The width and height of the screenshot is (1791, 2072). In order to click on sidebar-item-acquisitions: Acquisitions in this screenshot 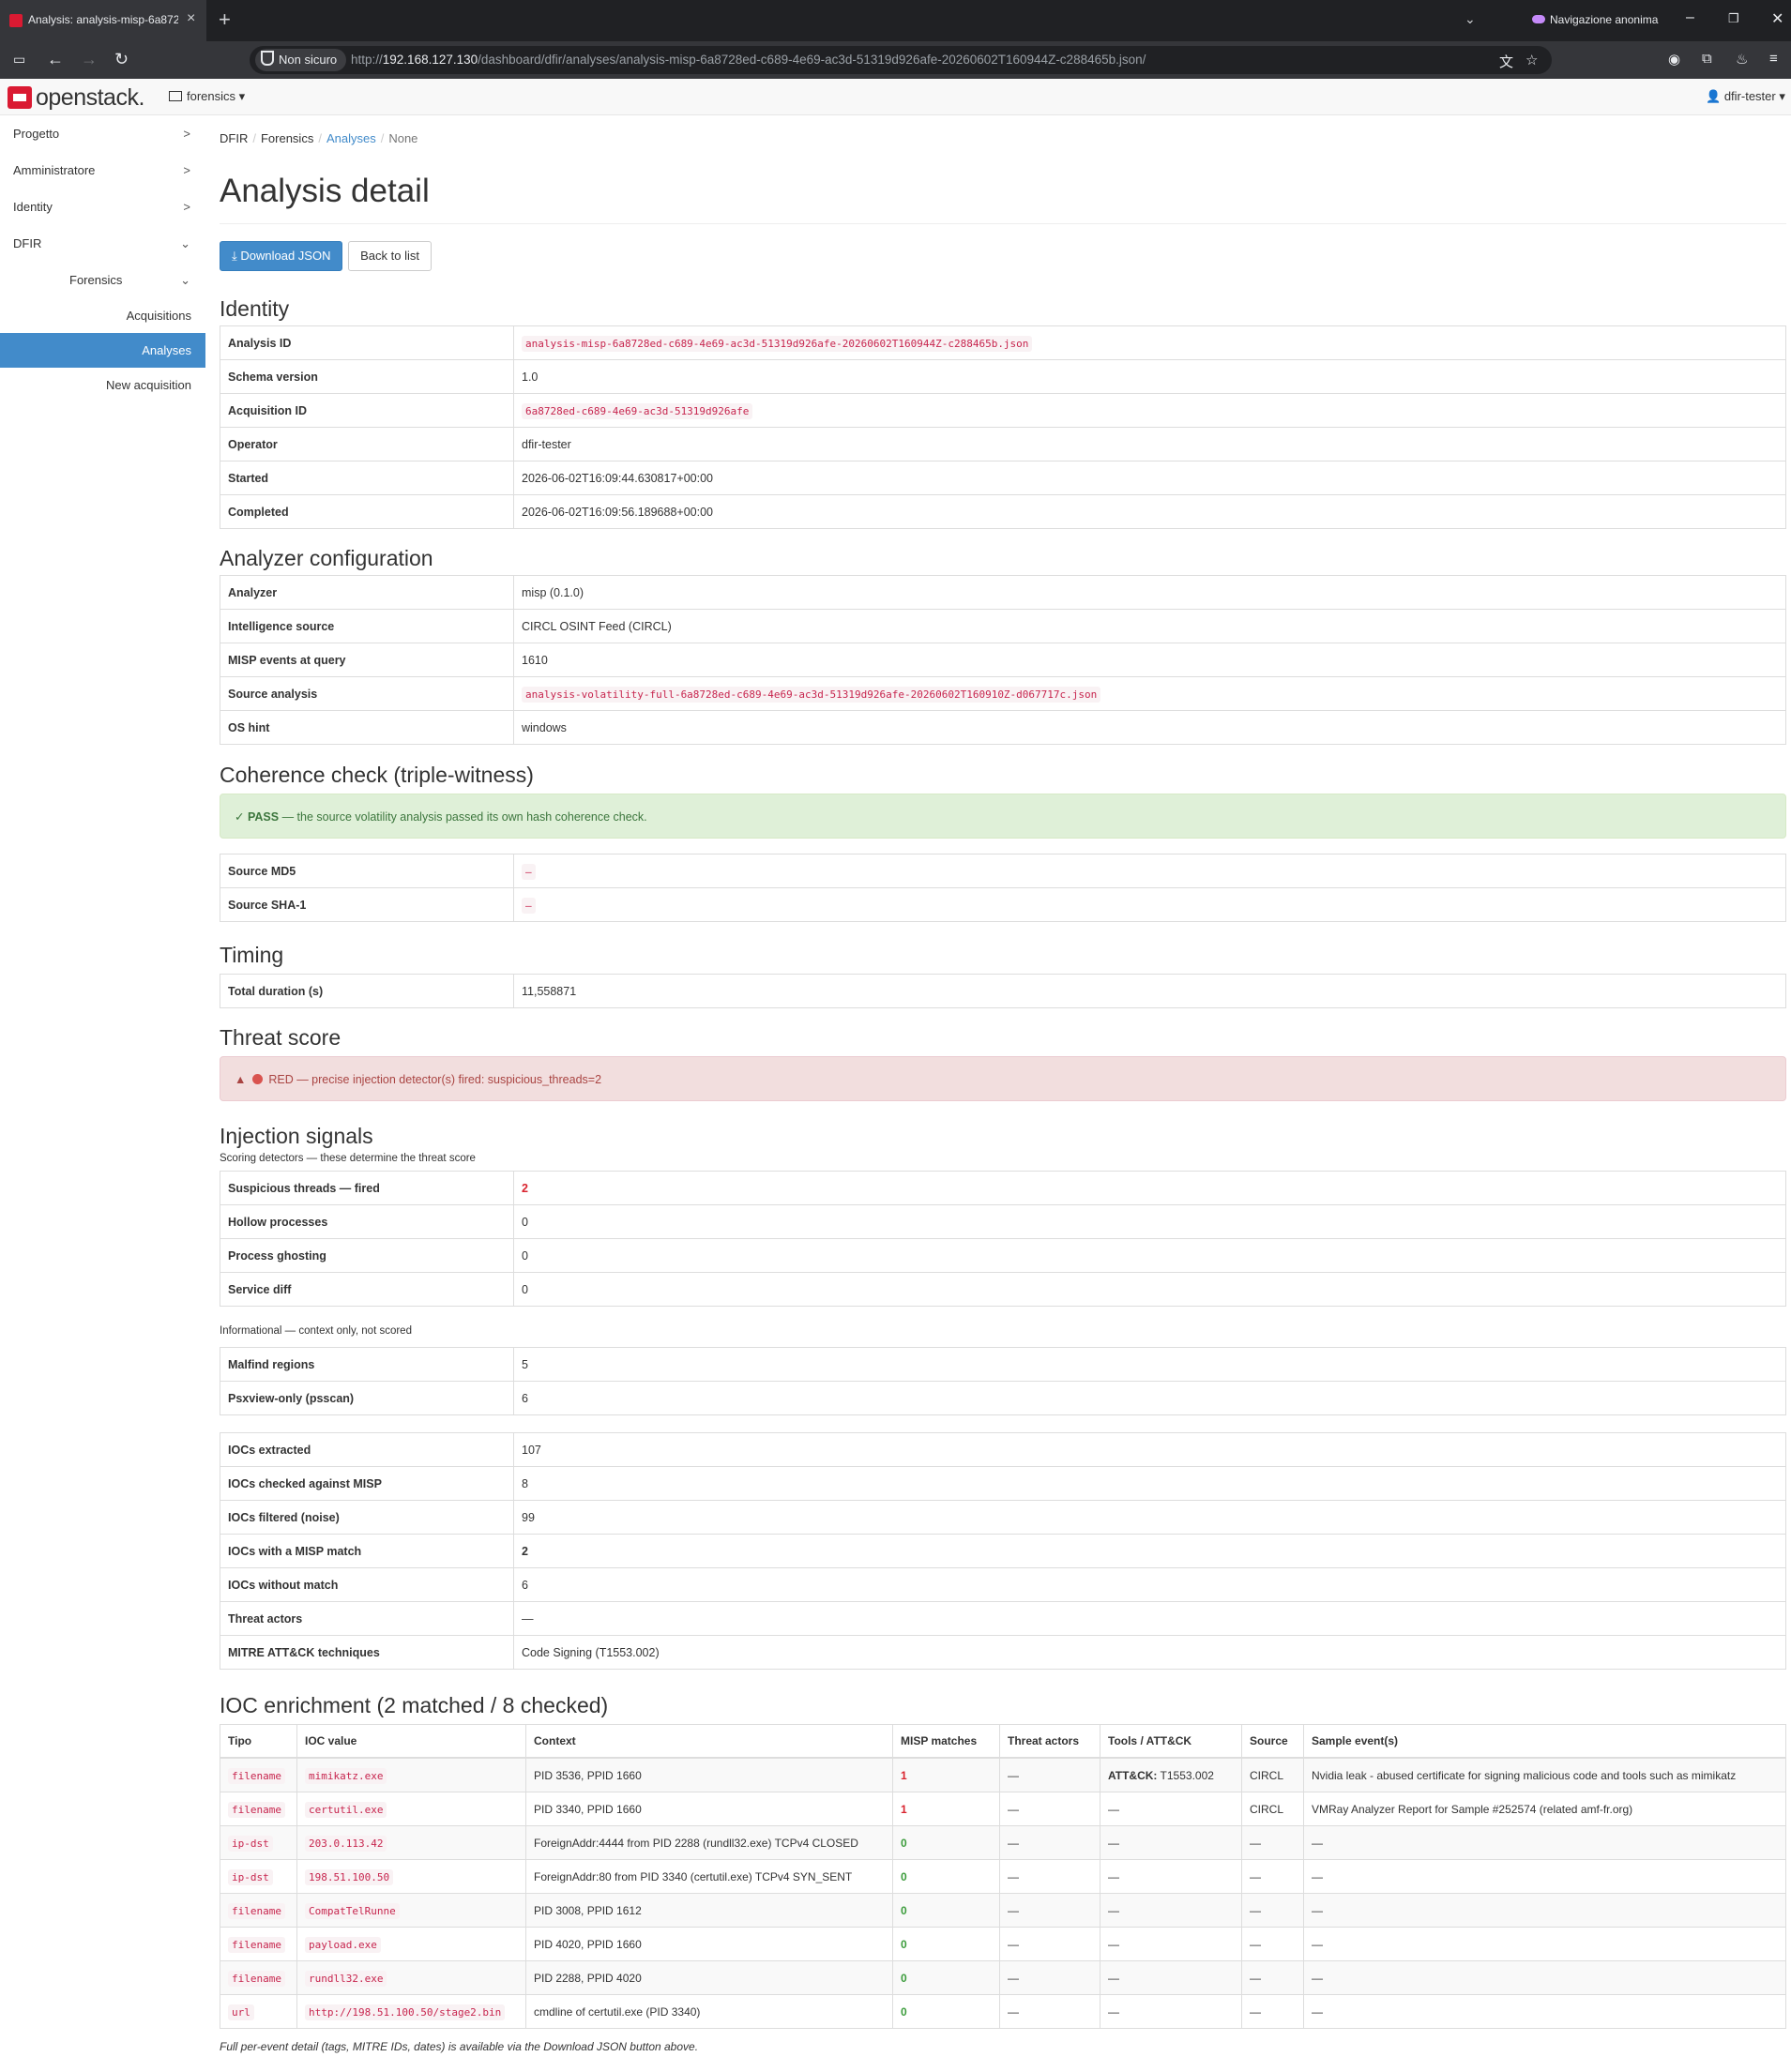, I will do `click(102, 315)`.